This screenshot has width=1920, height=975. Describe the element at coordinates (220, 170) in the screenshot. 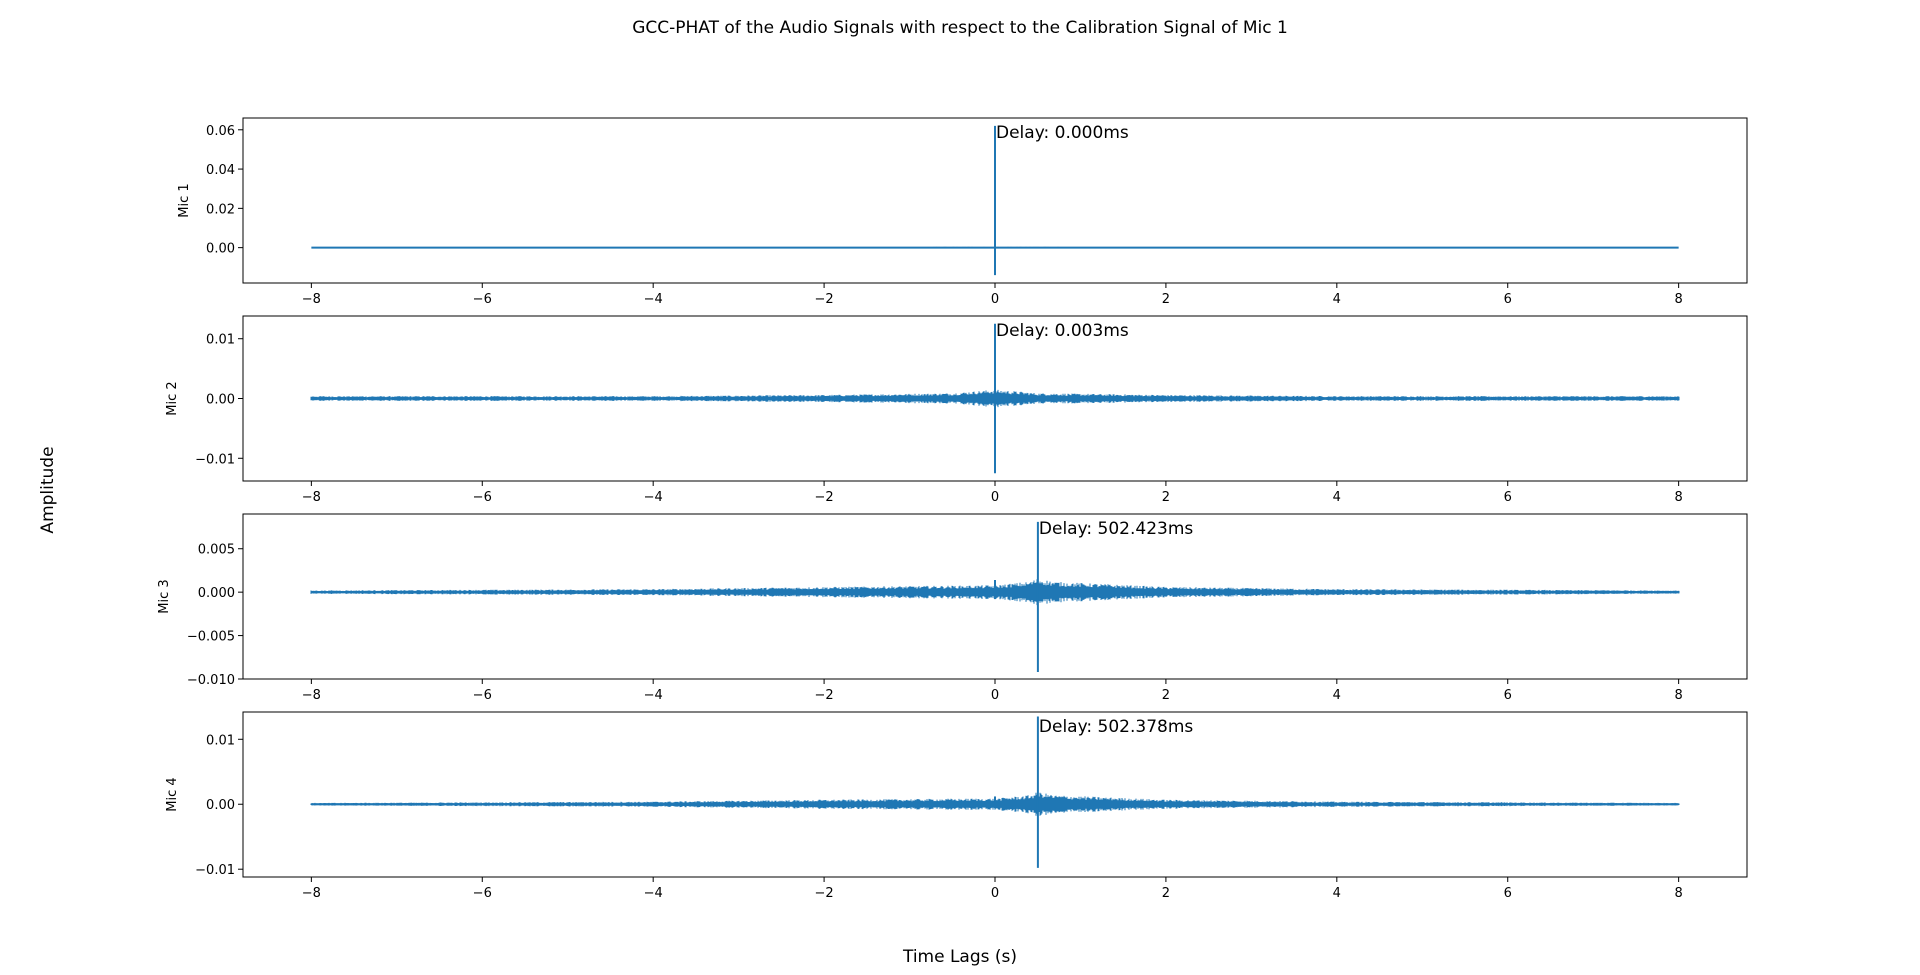

I see `y-tick-label: 0.04` at that location.